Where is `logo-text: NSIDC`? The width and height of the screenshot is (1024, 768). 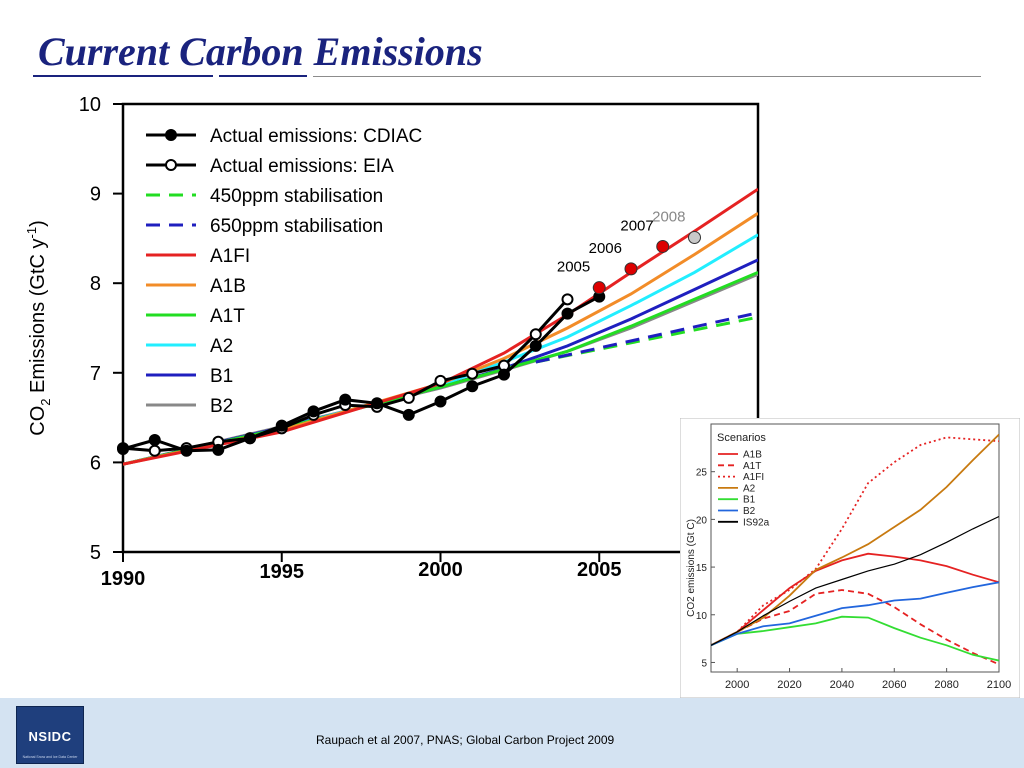 logo-text: NSIDC is located at coordinates (50, 736).